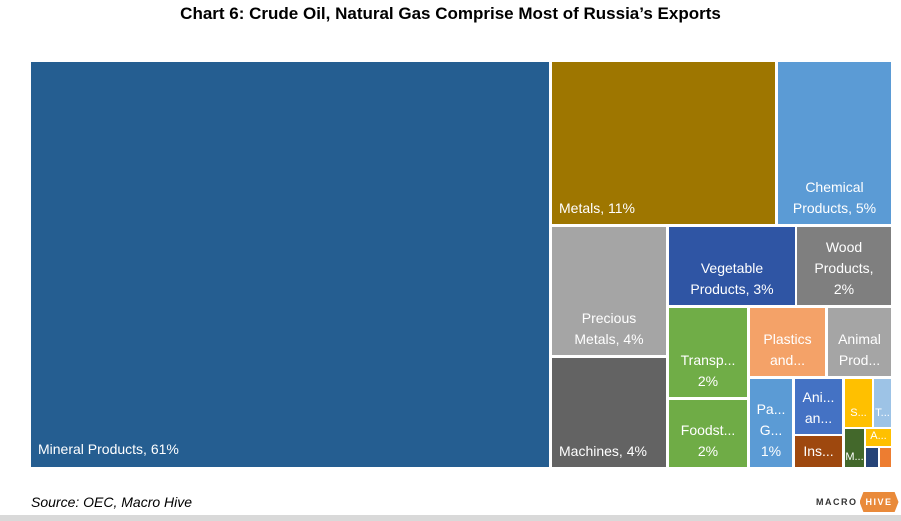 The width and height of the screenshot is (901, 521). Describe the element at coordinates (112, 502) in the screenshot. I see `source-note: Source: OEC, Macro Hive` at that location.